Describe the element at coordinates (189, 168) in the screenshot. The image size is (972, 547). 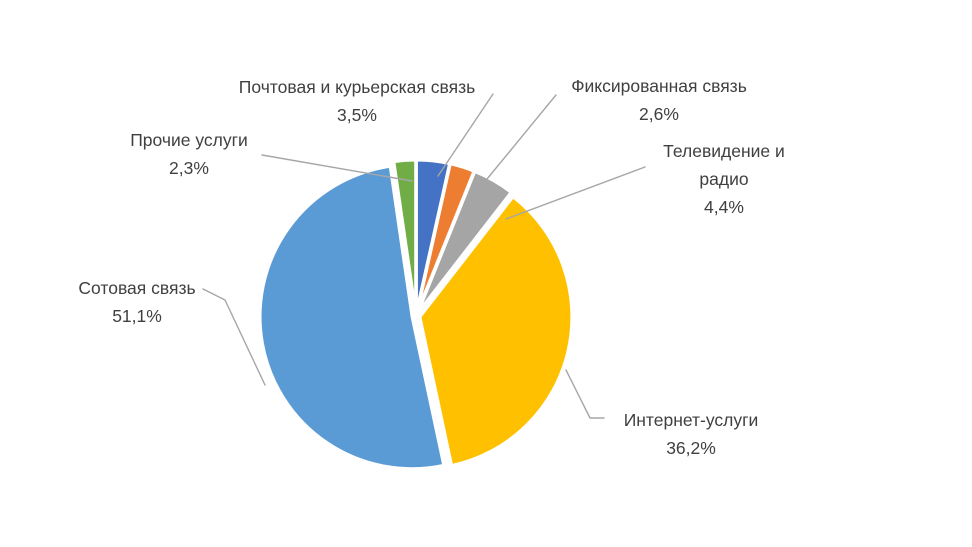
I see `data-label-prochie-value: 2,3%` at that location.